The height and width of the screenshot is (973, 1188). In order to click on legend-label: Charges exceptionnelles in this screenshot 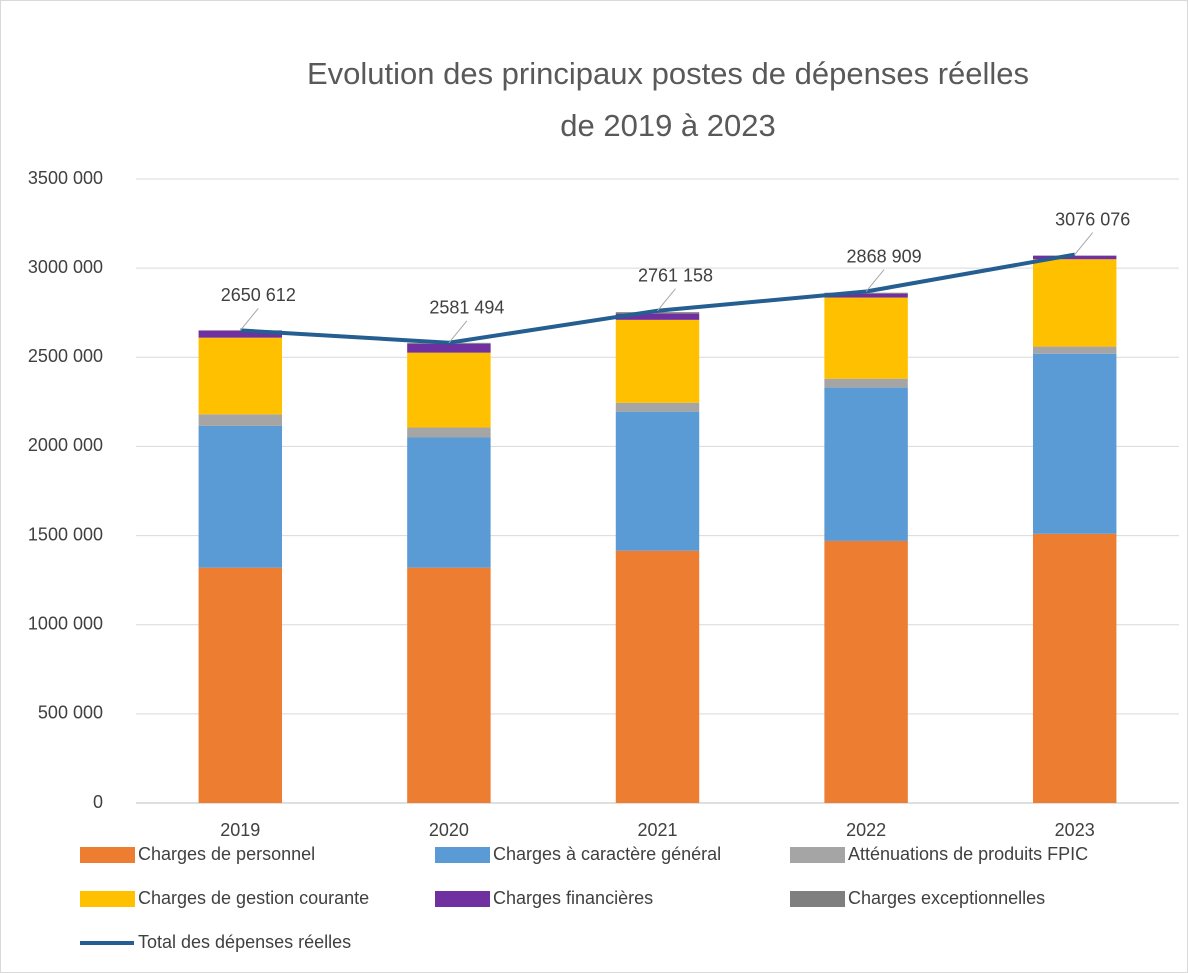, I will do `click(946, 898)`.